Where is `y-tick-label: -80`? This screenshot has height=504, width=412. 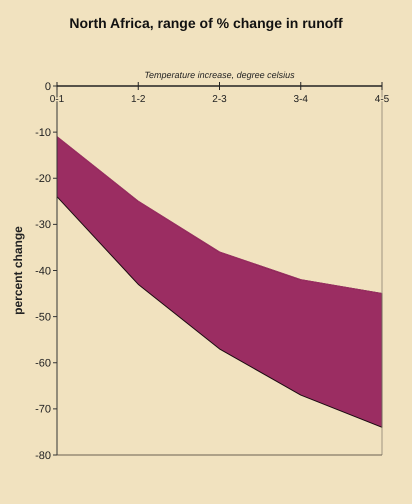 y-tick-label: -80 is located at coordinates (43, 456).